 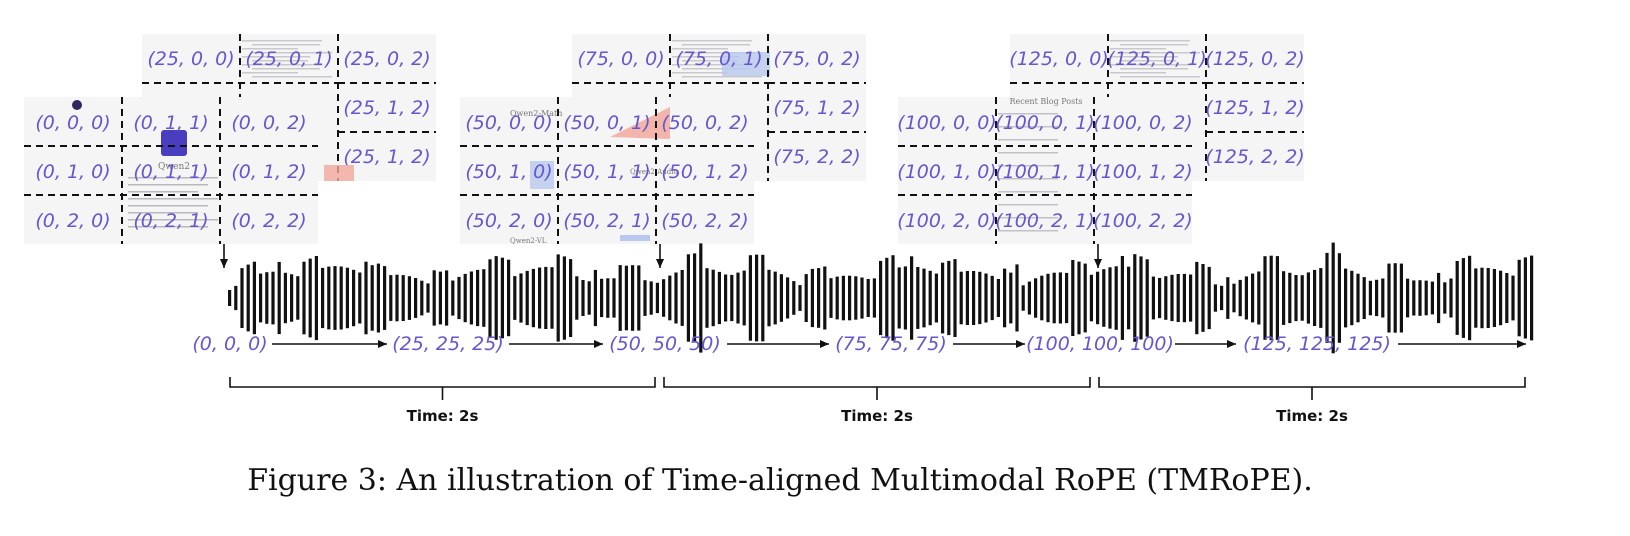 I want to click on time-bracket, so click(x=877, y=388).